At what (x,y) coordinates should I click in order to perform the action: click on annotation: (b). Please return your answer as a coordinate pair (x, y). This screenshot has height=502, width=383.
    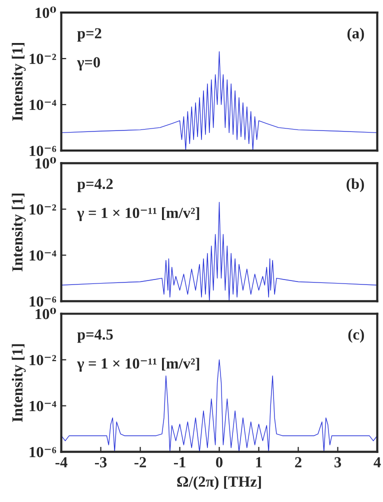
    Looking at the image, I should click on (355, 185).